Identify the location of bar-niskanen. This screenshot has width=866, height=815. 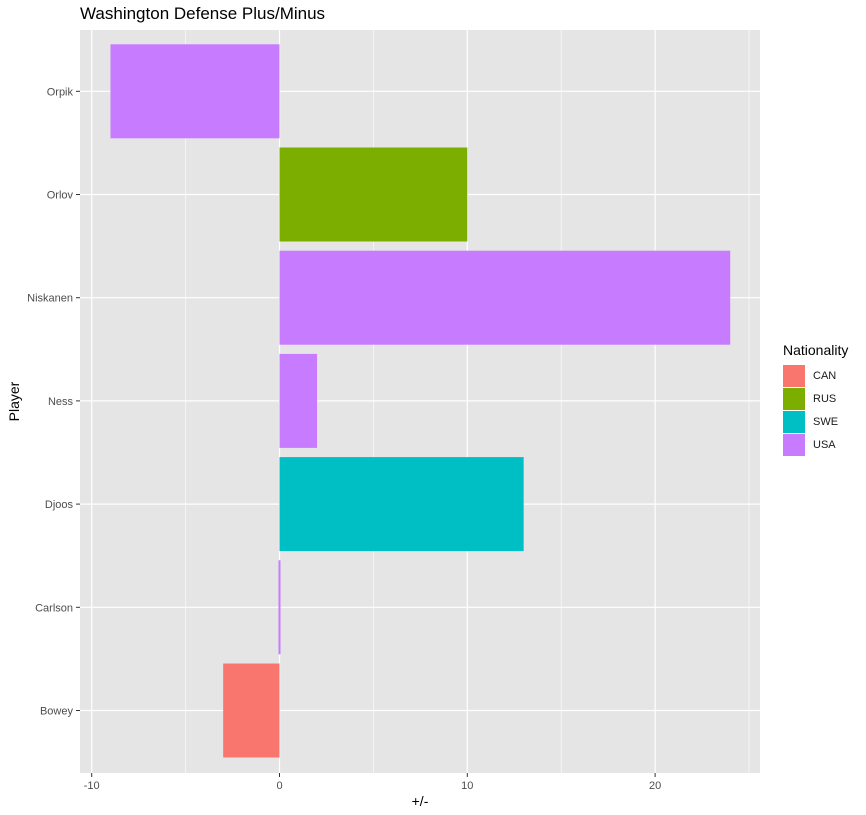
(505, 297).